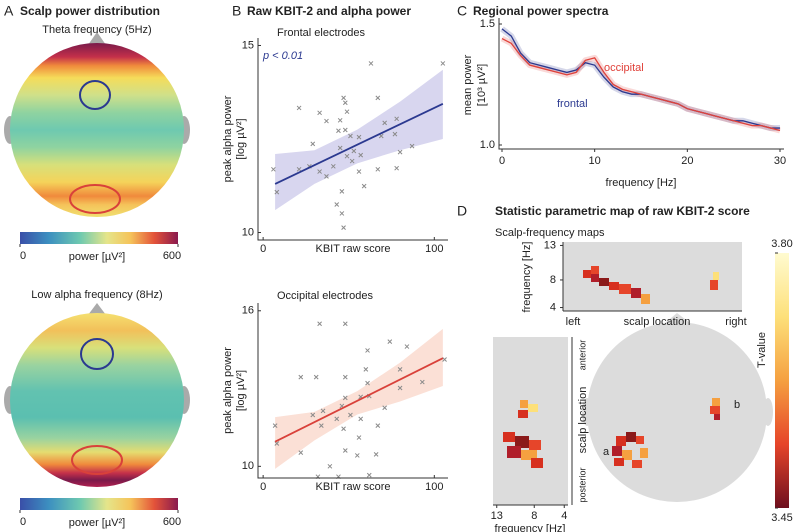  What do you see at coordinates (534, 516) in the screenshot?
I see `x-tick-label: 8` at bounding box center [534, 516].